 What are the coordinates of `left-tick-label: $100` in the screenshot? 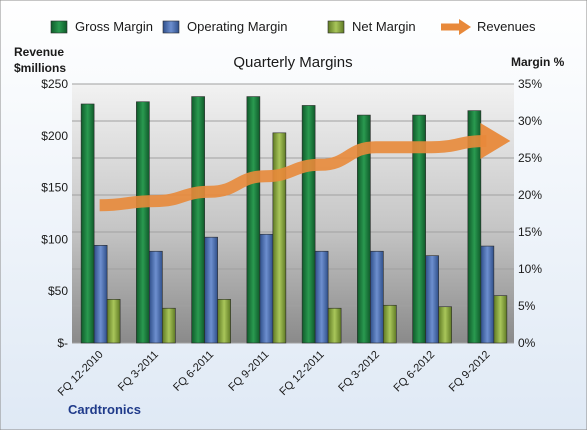 It's located at (54, 239).